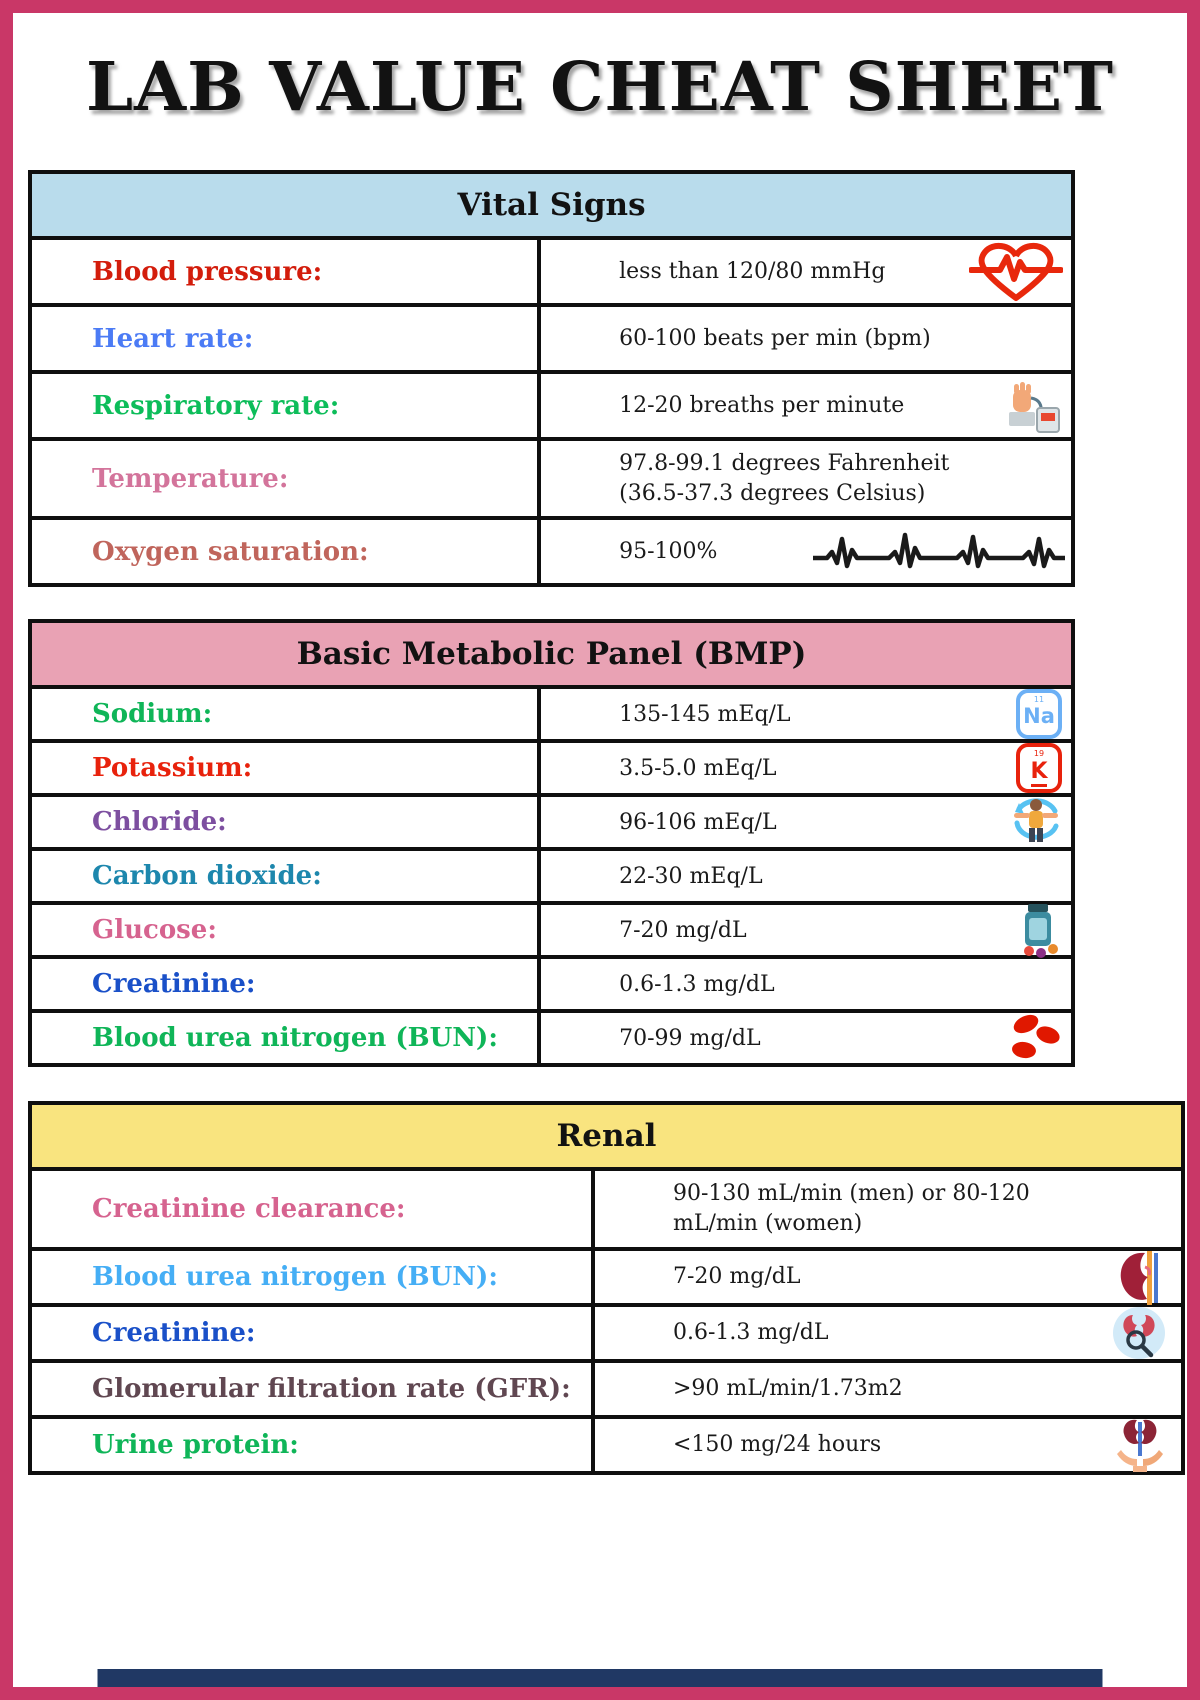 The width and height of the screenshot is (1200, 1700). I want to click on row-value: 60-100 beats per min (bpm), so click(775, 338).